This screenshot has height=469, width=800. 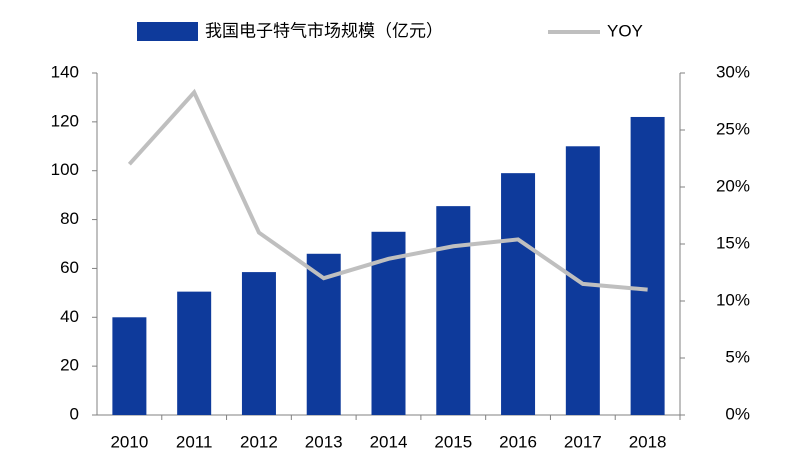 I want to click on legend-label: 我国电子特气市场规模（亿元）, so click(x=324, y=30).